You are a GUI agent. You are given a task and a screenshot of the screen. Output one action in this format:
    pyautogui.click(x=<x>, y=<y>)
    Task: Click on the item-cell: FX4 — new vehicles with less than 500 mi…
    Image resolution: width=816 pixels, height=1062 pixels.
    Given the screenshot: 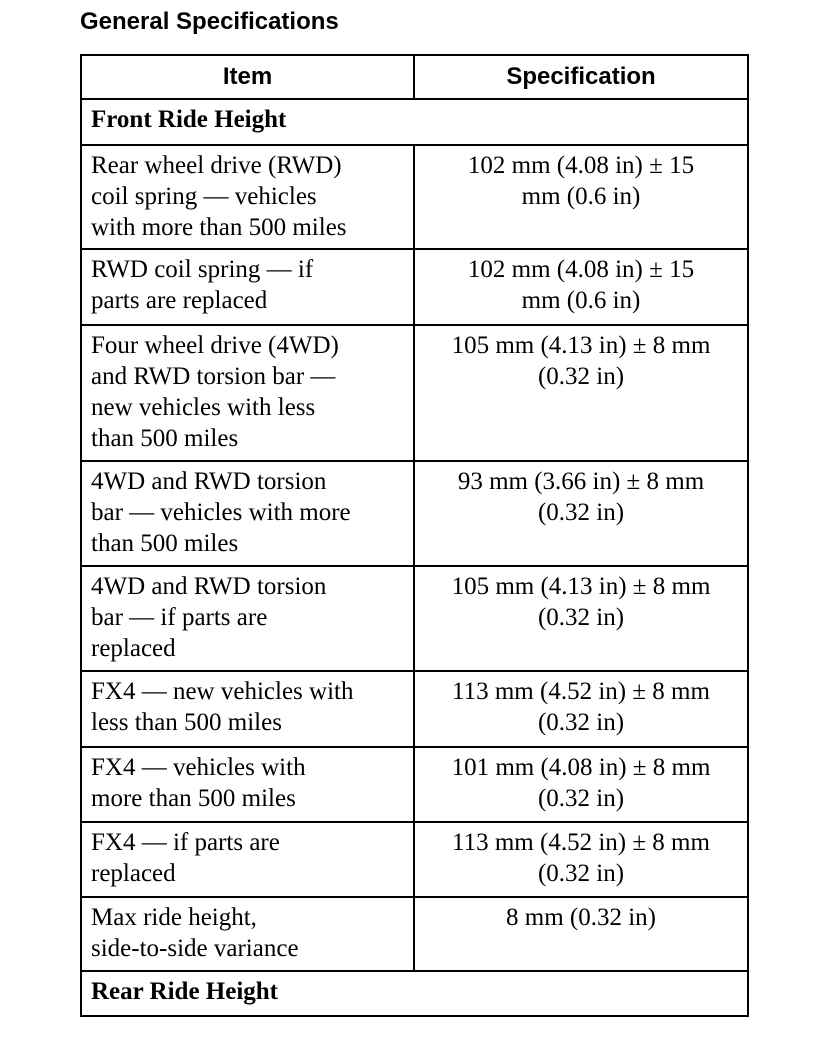 What is the action you would take?
    pyautogui.click(x=247, y=709)
    